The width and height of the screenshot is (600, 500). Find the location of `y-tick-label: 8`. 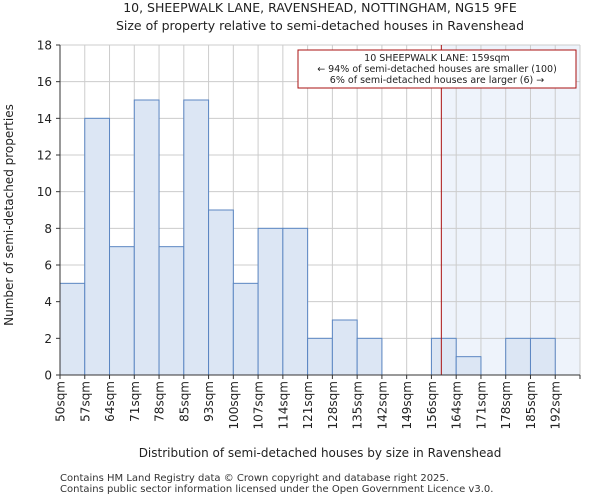

y-tick-label: 8 is located at coordinates (48, 229).